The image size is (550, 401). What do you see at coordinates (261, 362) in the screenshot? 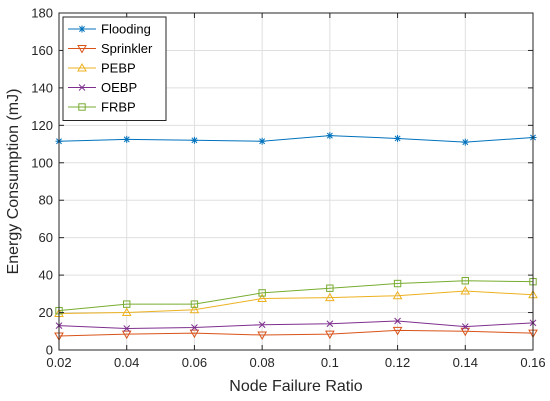
I see `x-tick-label: 0.08` at bounding box center [261, 362].